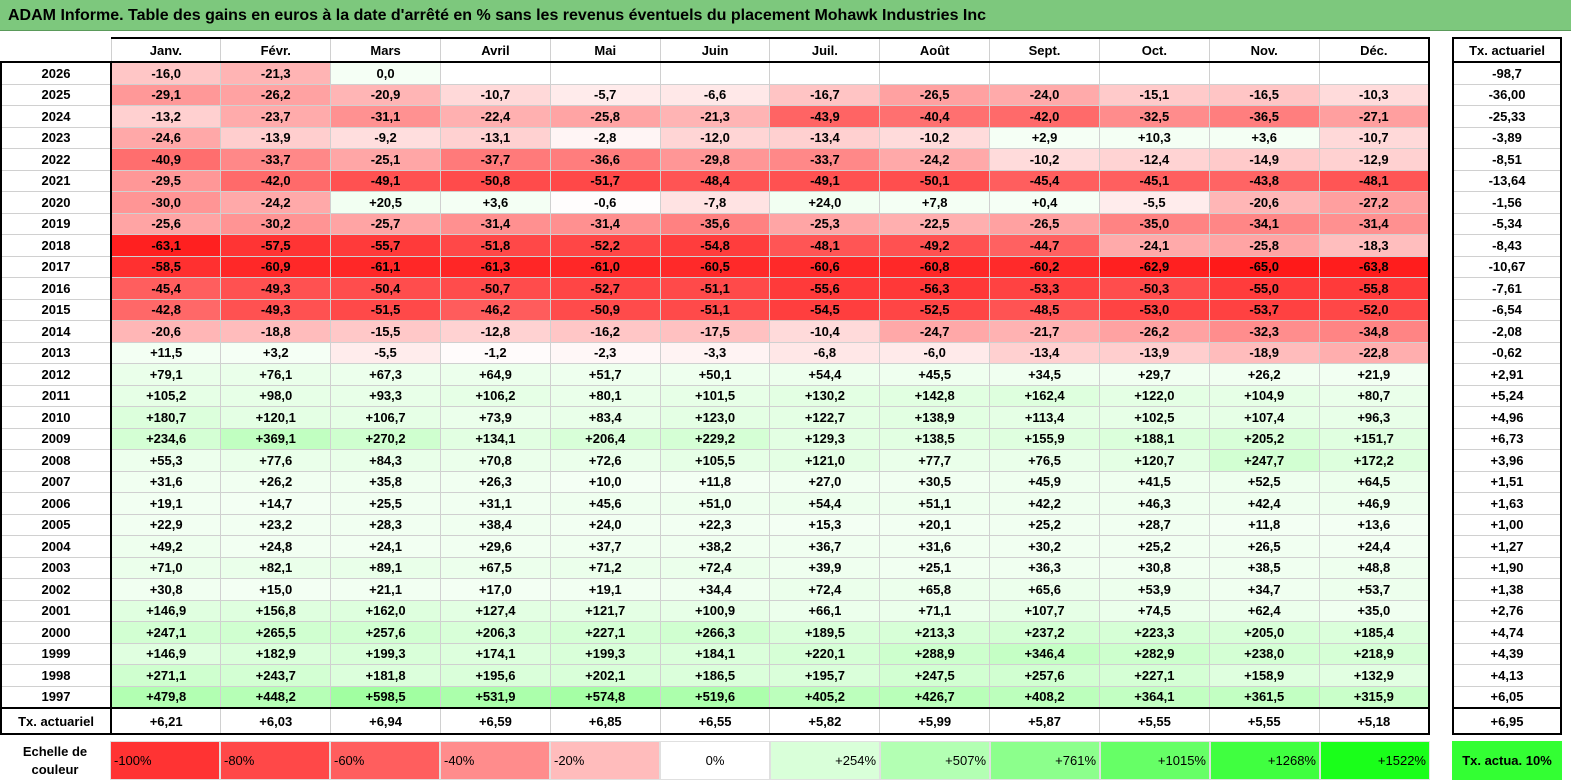 This screenshot has width=1571, height=783. Describe the element at coordinates (56, 721) in the screenshot. I see `footer-label: Tx. actuariel` at that location.